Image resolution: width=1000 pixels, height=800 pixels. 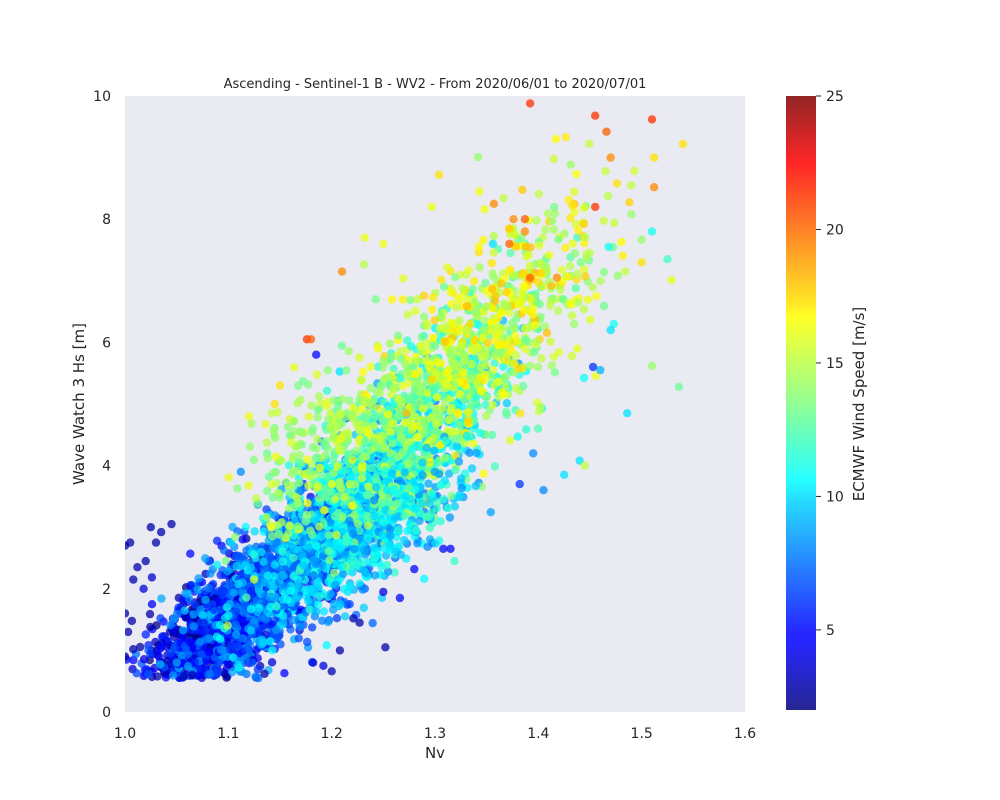 I want to click on x-tick-label: 1.6, so click(x=745, y=734).